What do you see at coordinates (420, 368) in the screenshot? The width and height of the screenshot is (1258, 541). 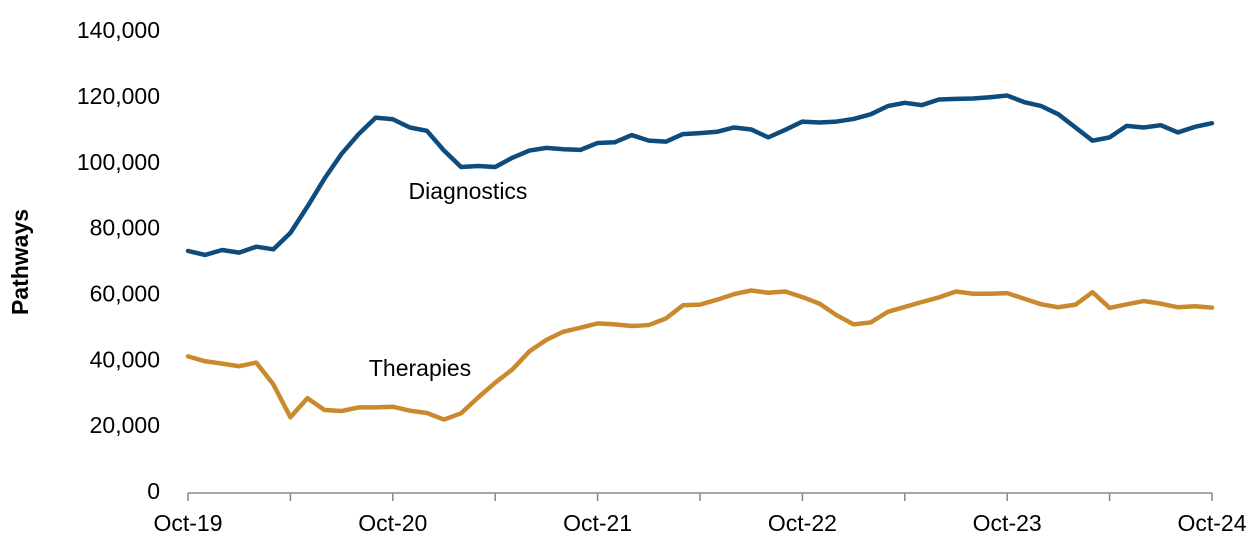 I see `series-label: Therapies` at bounding box center [420, 368].